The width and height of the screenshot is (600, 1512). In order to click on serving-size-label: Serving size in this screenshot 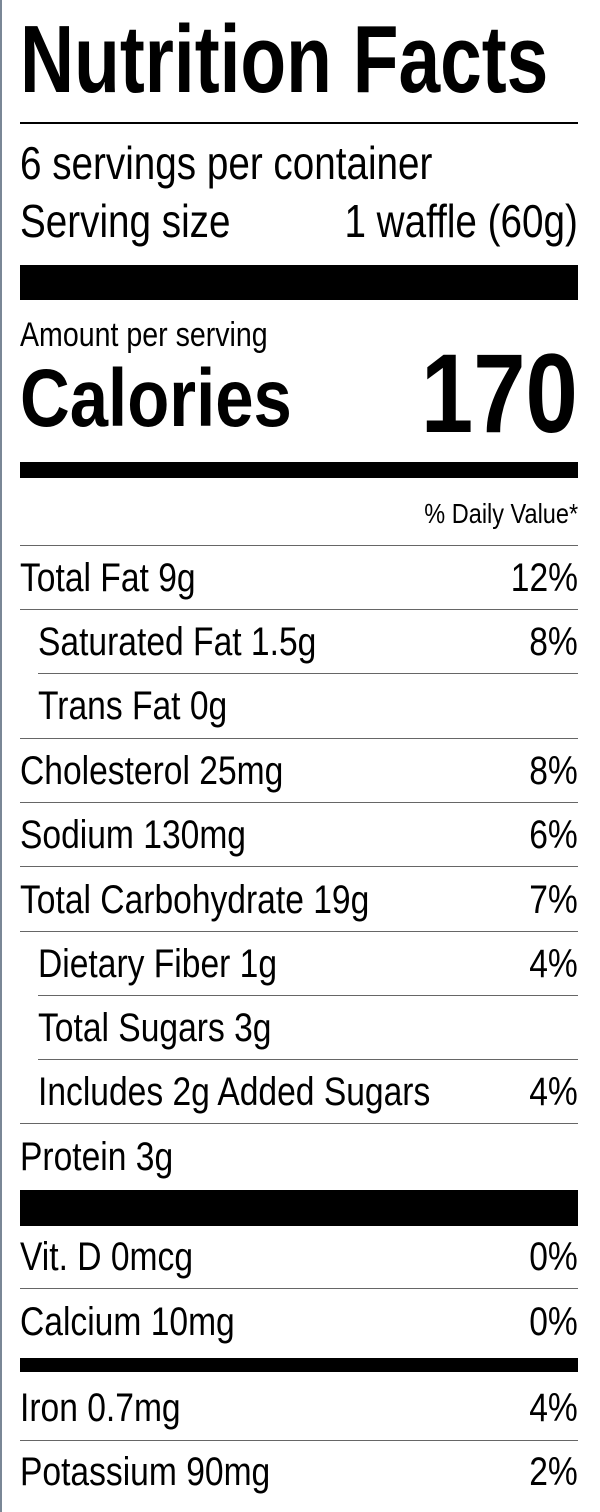, I will do `click(125, 221)`.